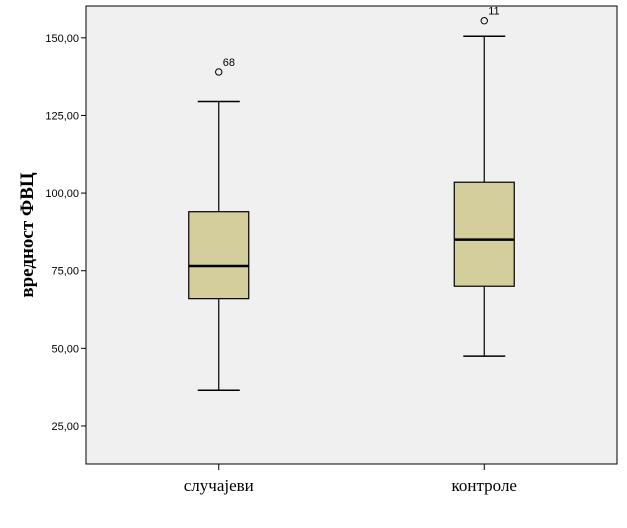  I want to click on y-axis-label: вредност ФВЦ, so click(27, 235).